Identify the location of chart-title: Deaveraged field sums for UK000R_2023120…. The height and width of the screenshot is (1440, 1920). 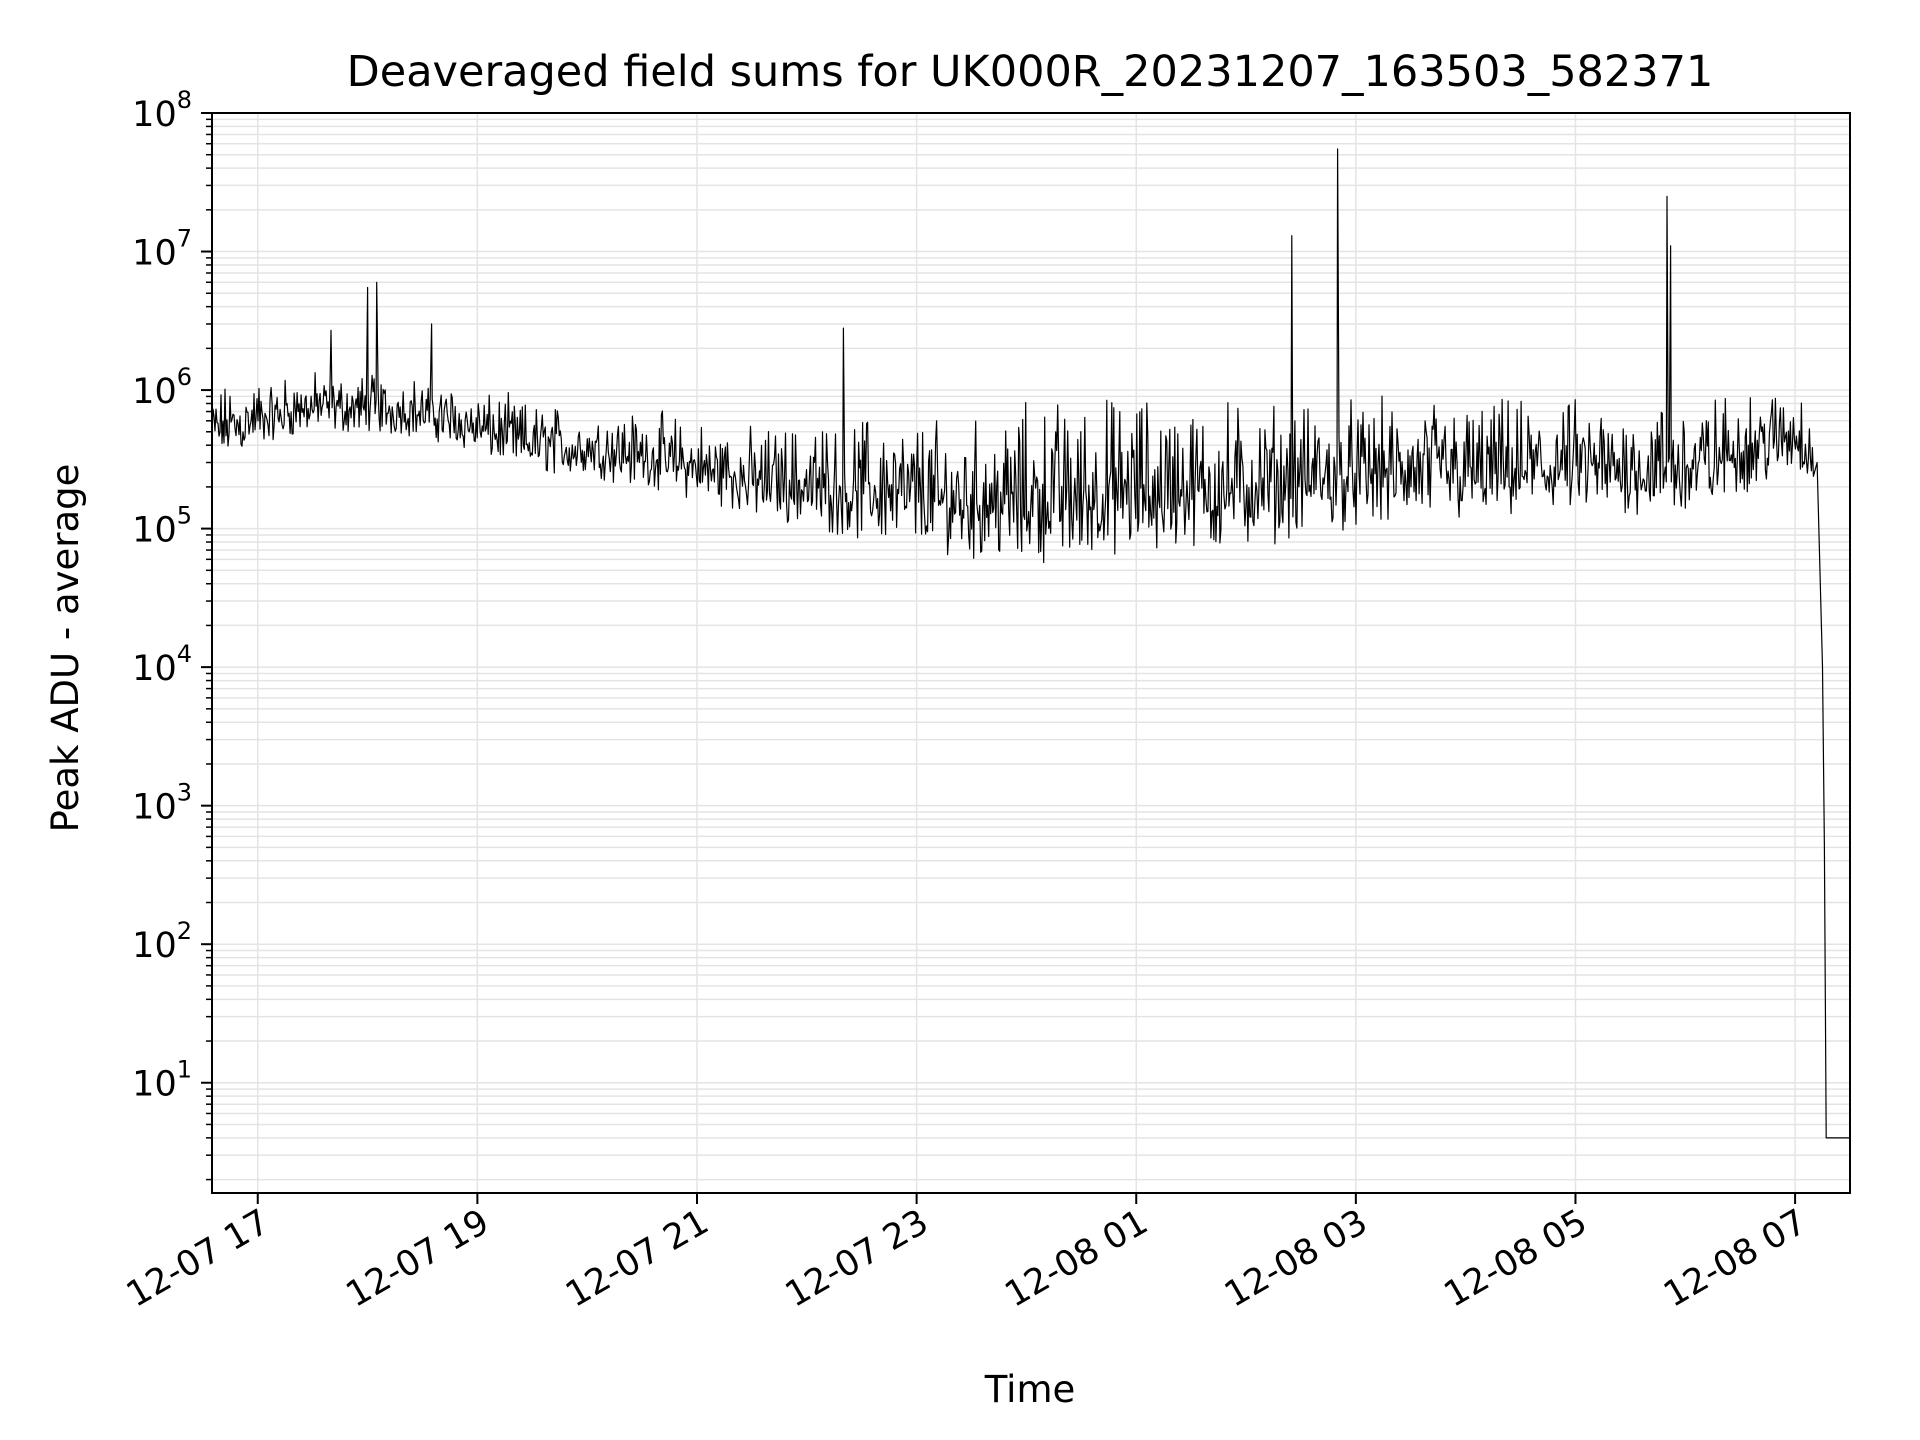
(1030, 72).